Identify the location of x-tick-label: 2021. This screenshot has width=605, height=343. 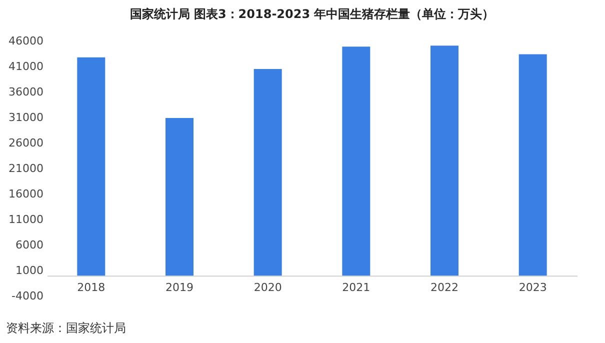
(356, 287).